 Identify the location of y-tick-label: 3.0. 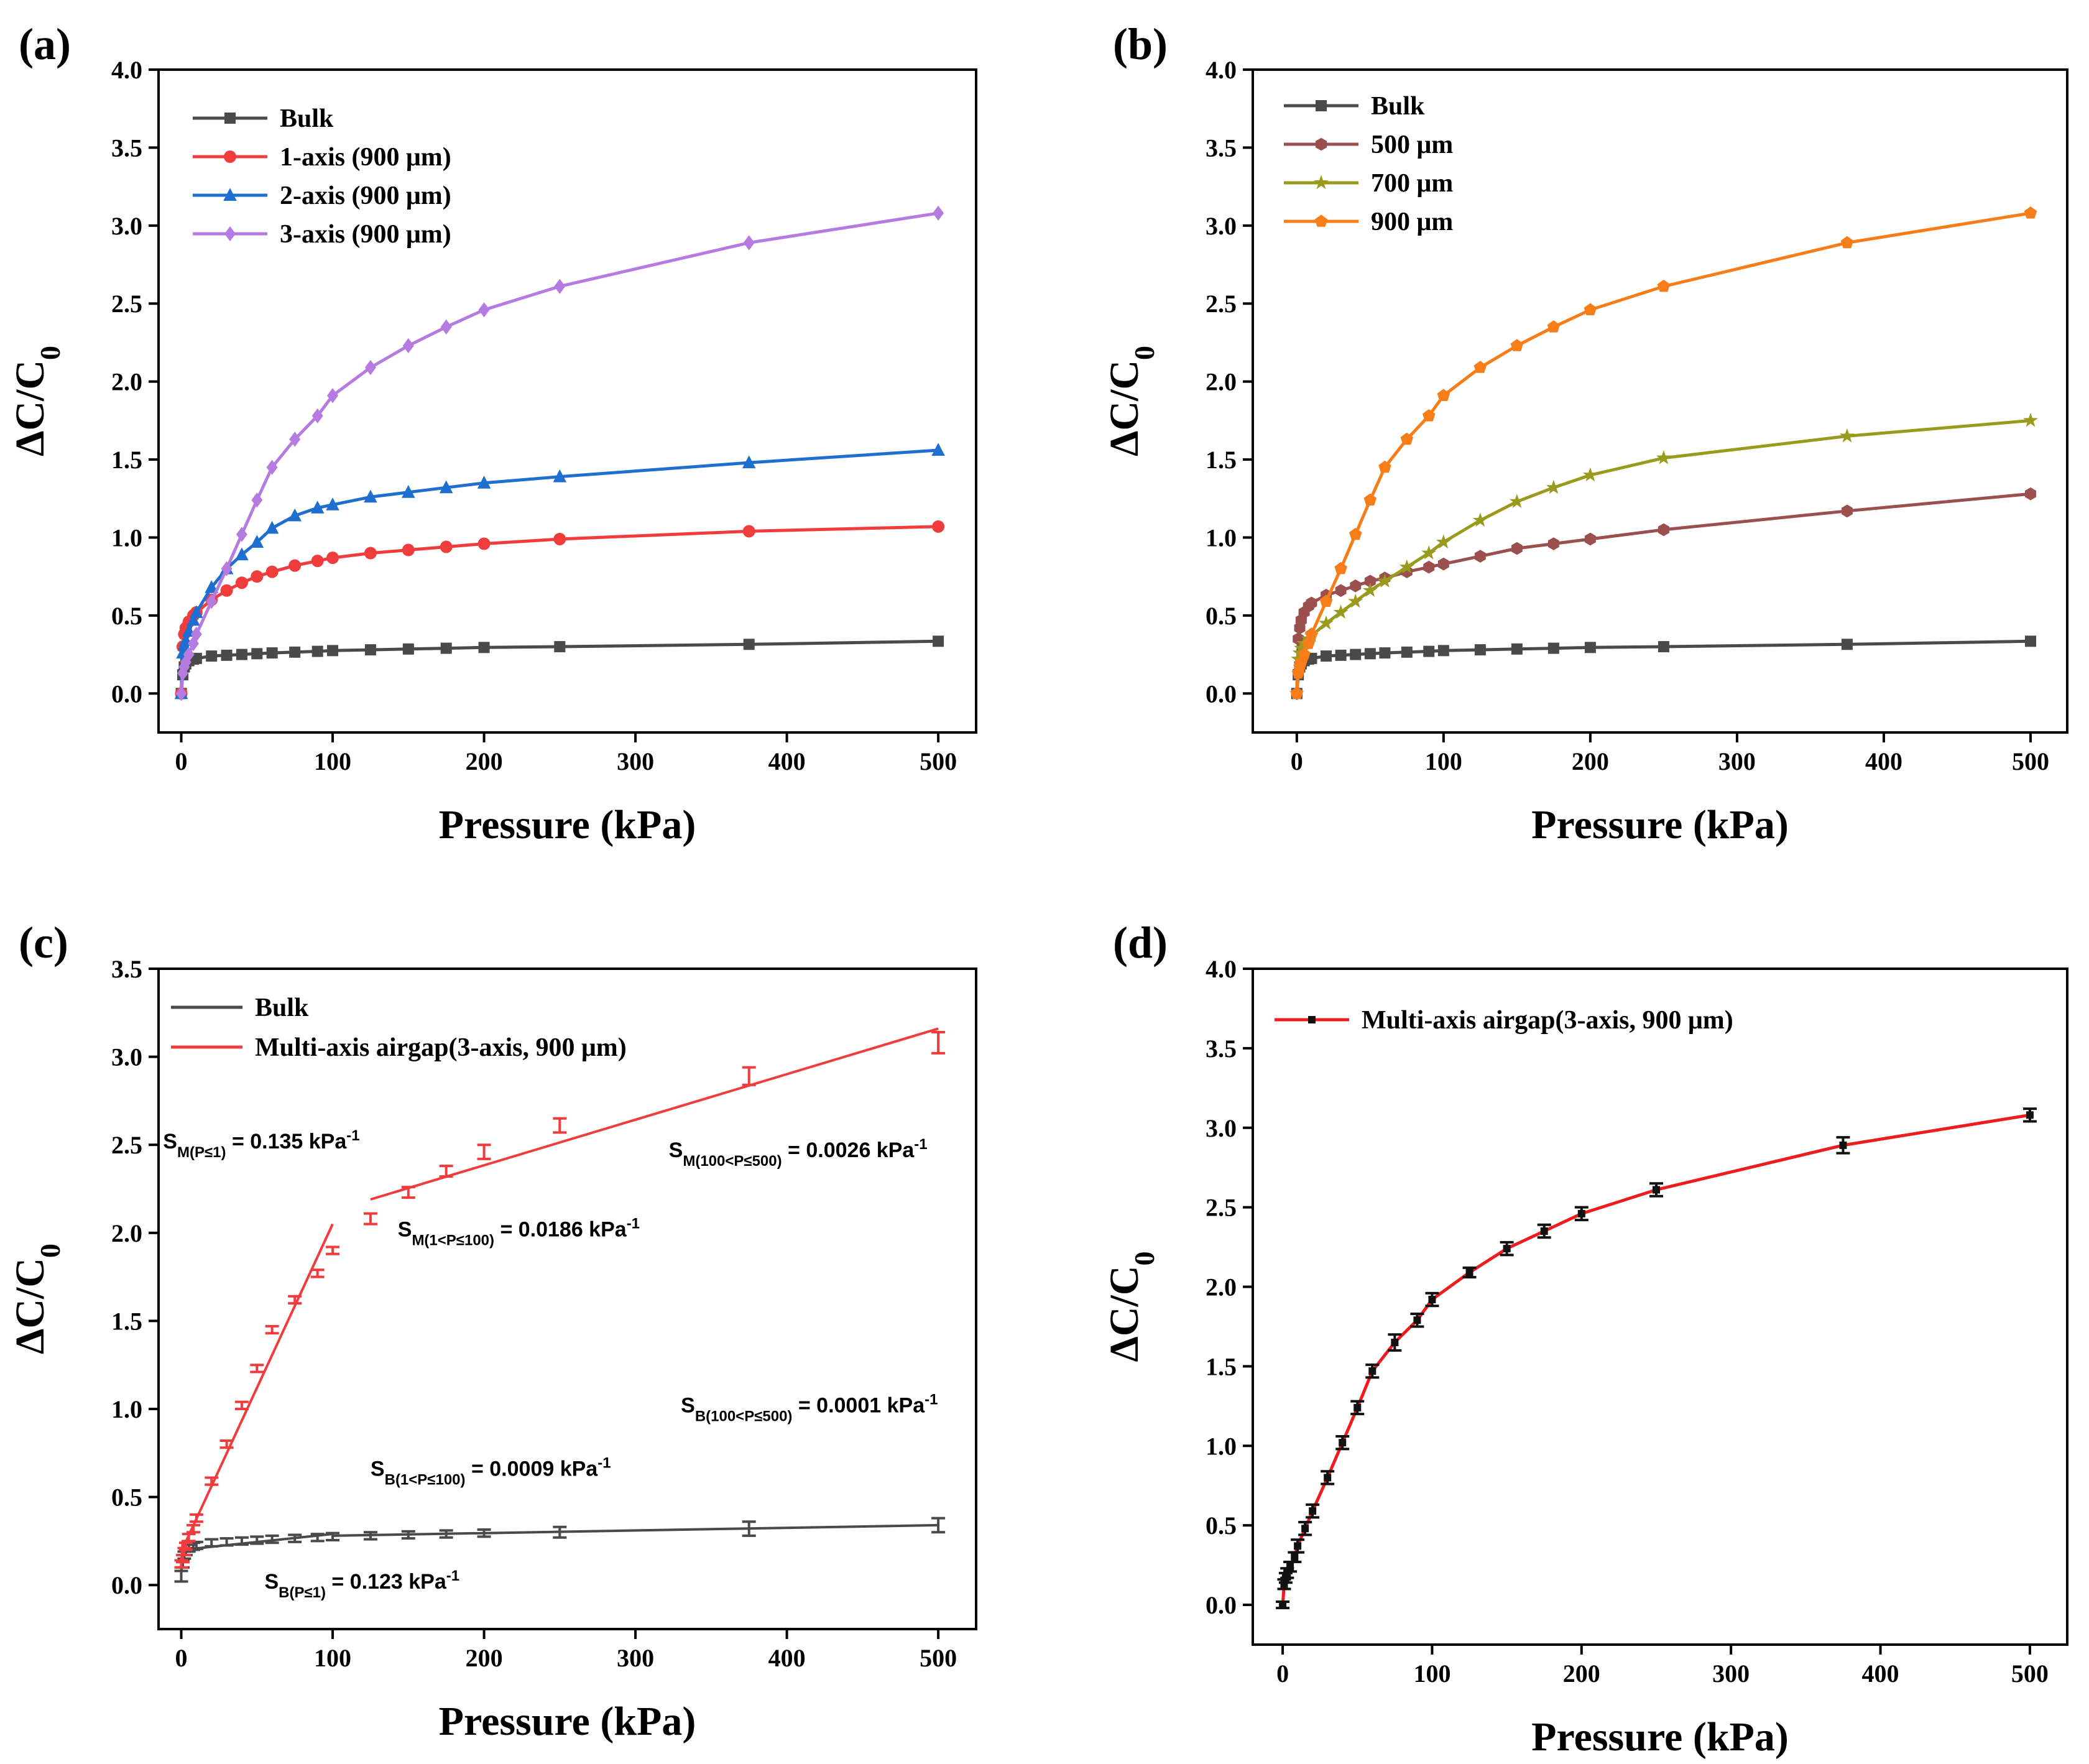
(1221, 1128).